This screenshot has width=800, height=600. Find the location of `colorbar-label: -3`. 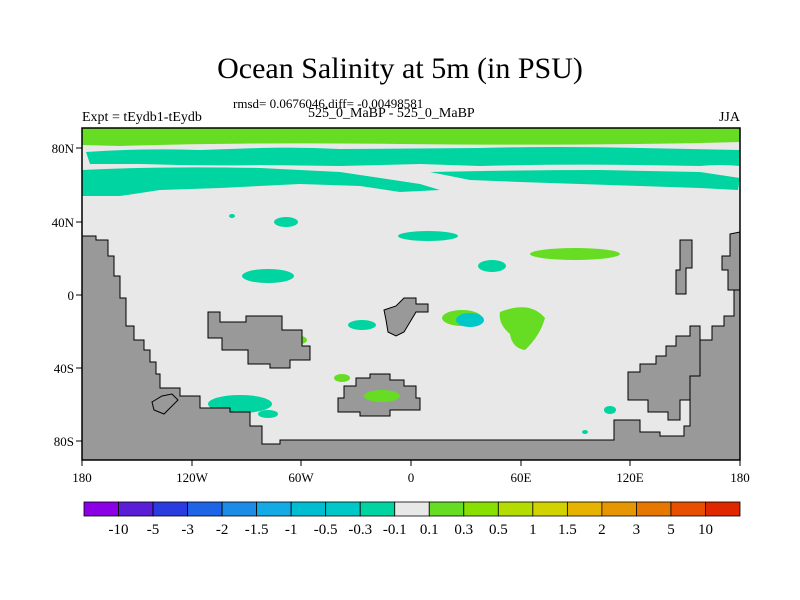

colorbar-label: -3 is located at coordinates (187, 530).